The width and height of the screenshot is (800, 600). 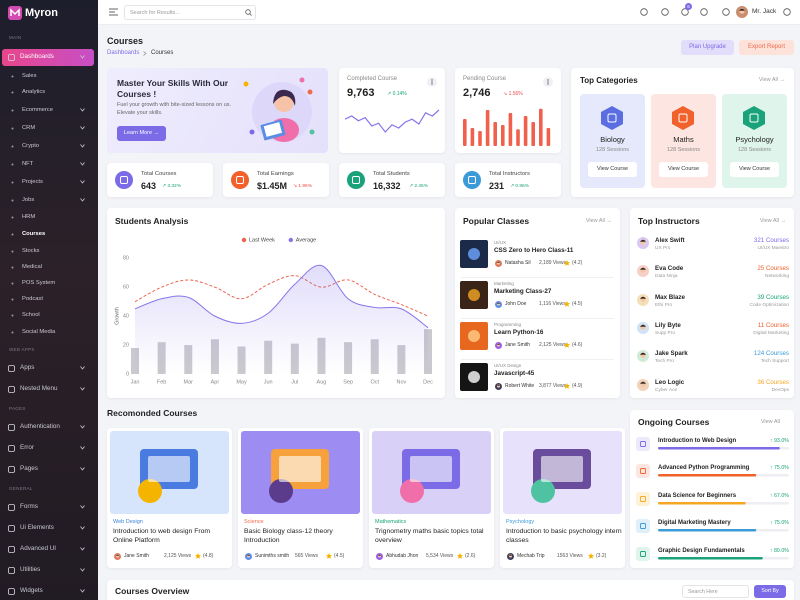 I want to click on menu-item: Dashboards, so click(x=37, y=56).